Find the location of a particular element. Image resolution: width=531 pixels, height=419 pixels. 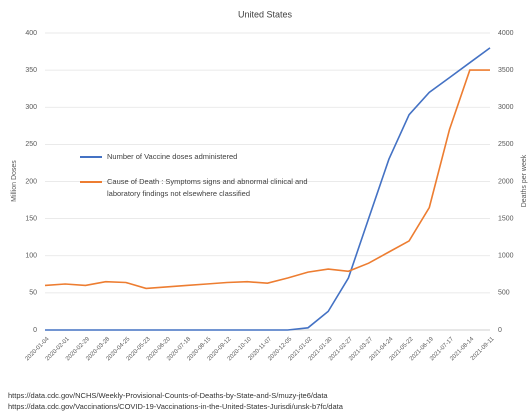

y2-tick-label: 500 is located at coordinates (504, 293).